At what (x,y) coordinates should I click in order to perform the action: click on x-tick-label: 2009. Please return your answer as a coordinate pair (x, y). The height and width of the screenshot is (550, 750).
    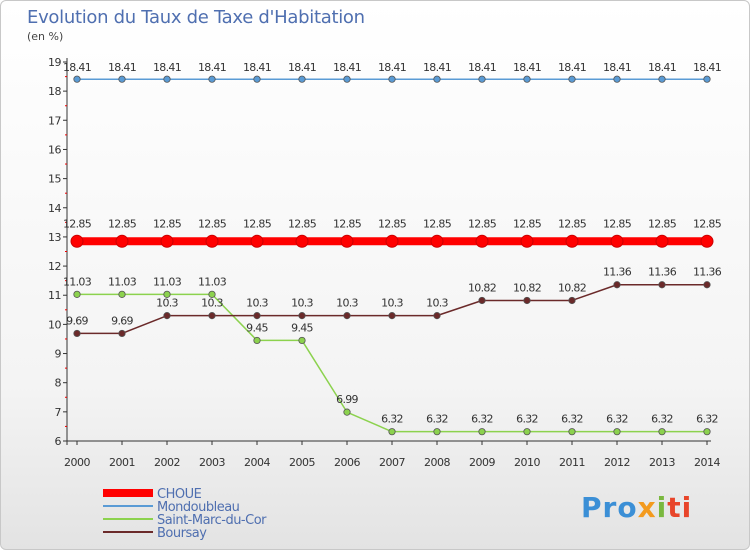
    Looking at the image, I should click on (482, 462).